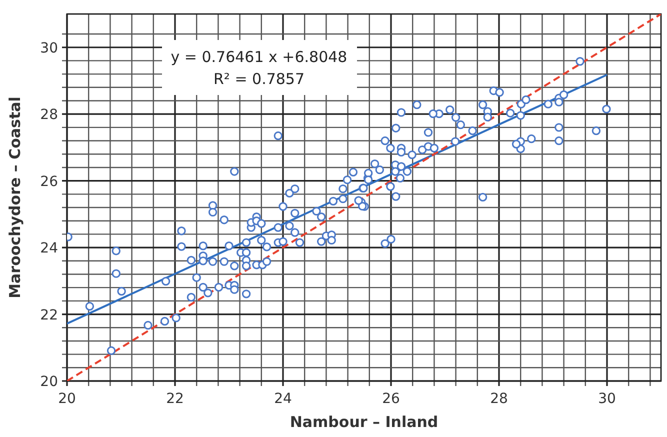  What do you see at coordinates (49, 115) in the screenshot?
I see `y-tick-label: 28` at bounding box center [49, 115].